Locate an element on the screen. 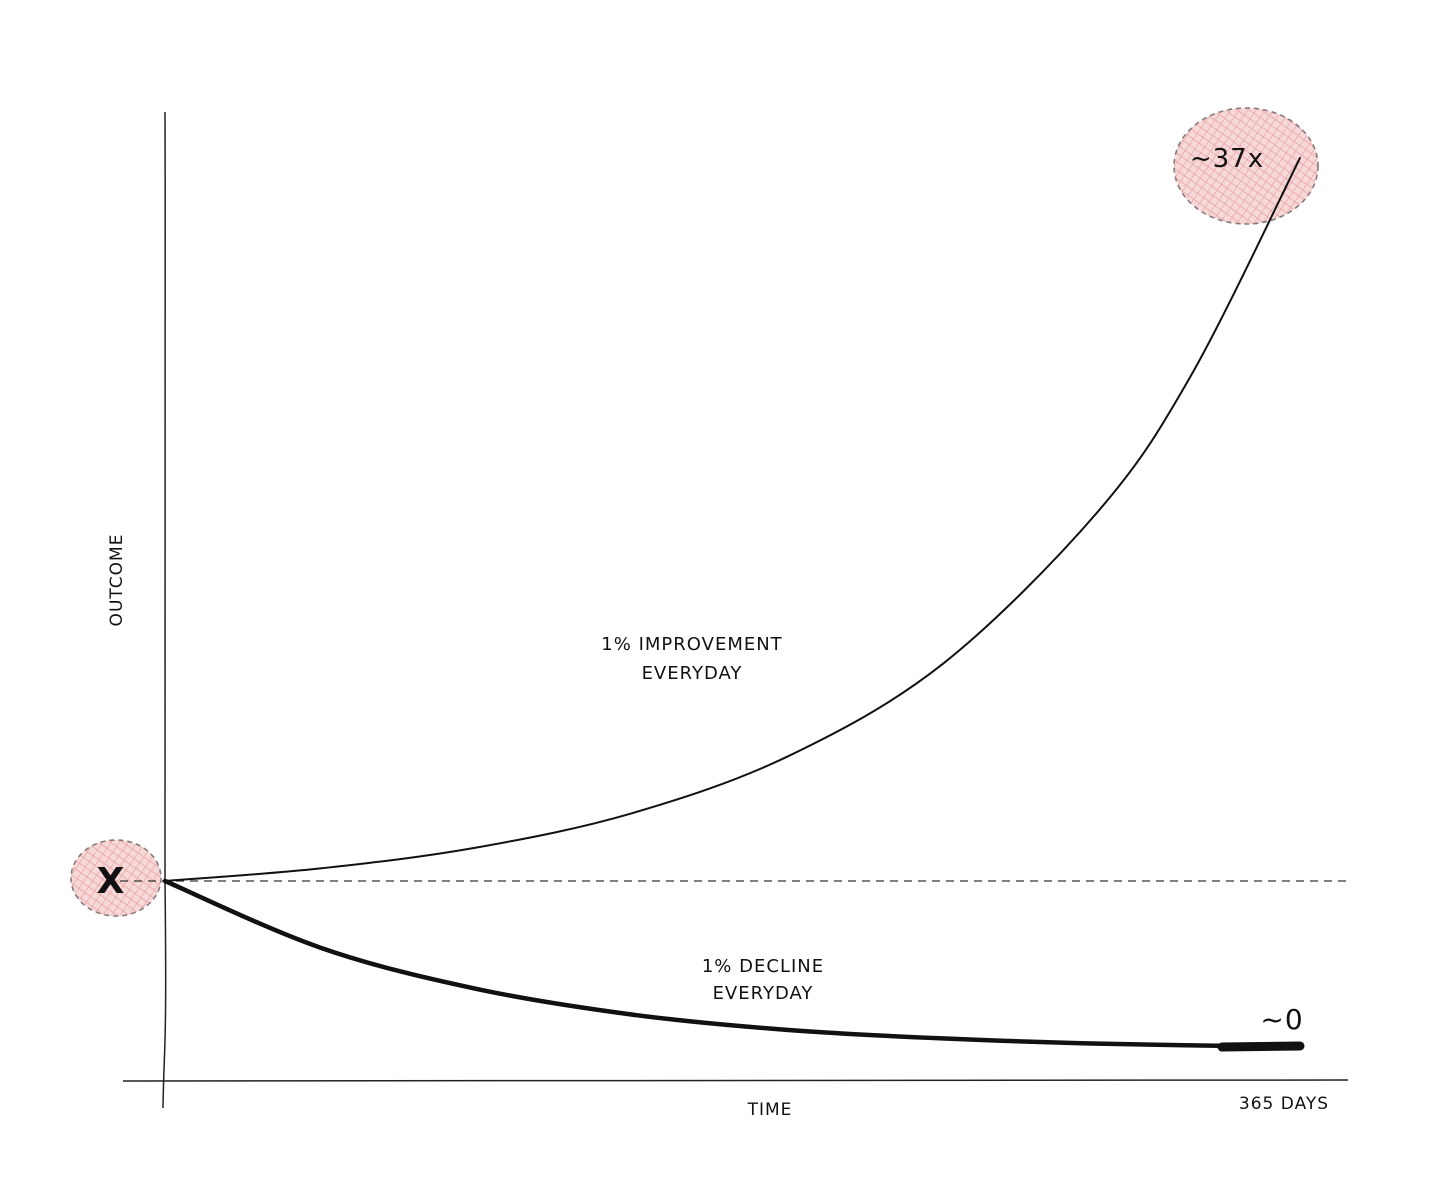  decline-end-label: ~0 is located at coordinates (1281, 1019).